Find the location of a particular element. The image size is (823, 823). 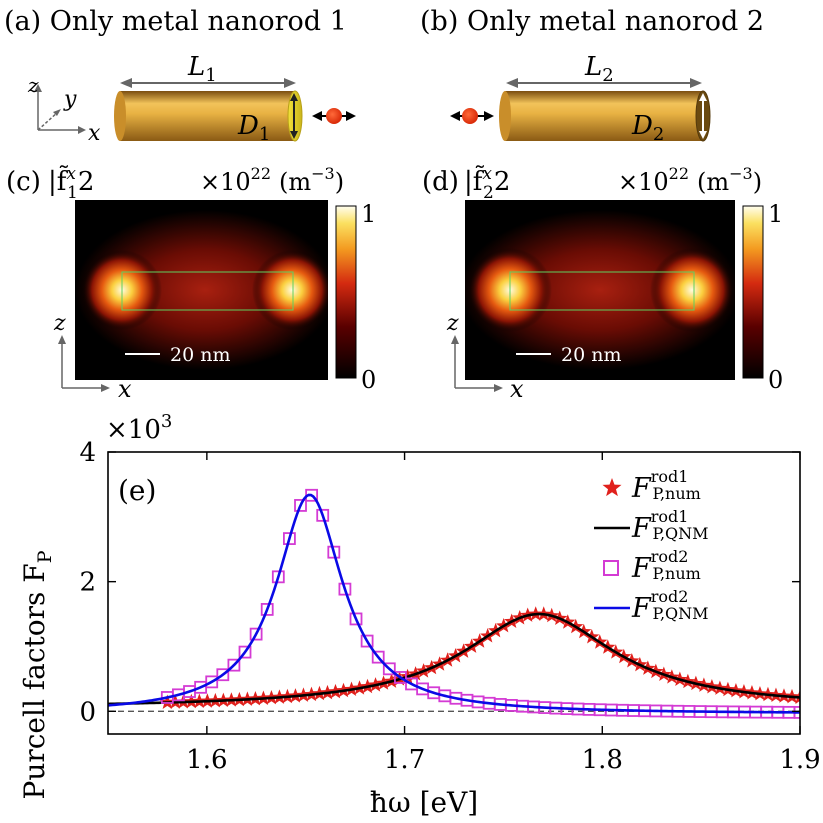

axis3d-y-label: y is located at coordinates (70, 99).